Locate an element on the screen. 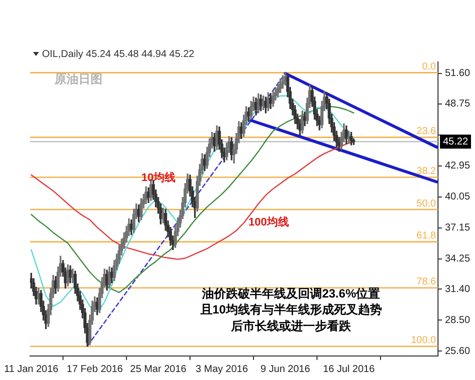 This screenshot has width=475, height=380. annotation: 油价跌破半年线及回调23.6%位置 is located at coordinates (290, 293).